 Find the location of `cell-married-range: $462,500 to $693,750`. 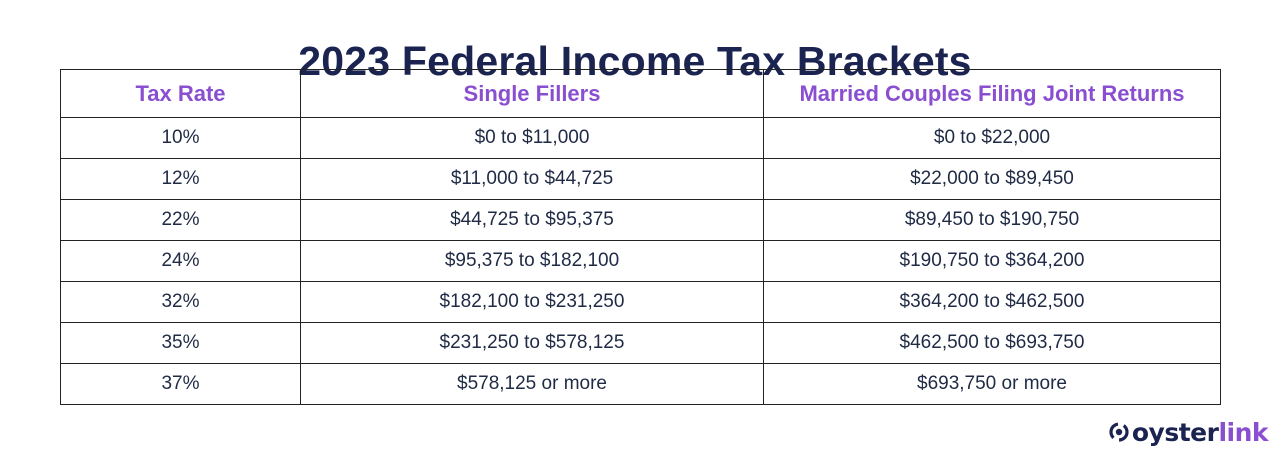

cell-married-range: $462,500 to $693,750 is located at coordinates (992, 343).